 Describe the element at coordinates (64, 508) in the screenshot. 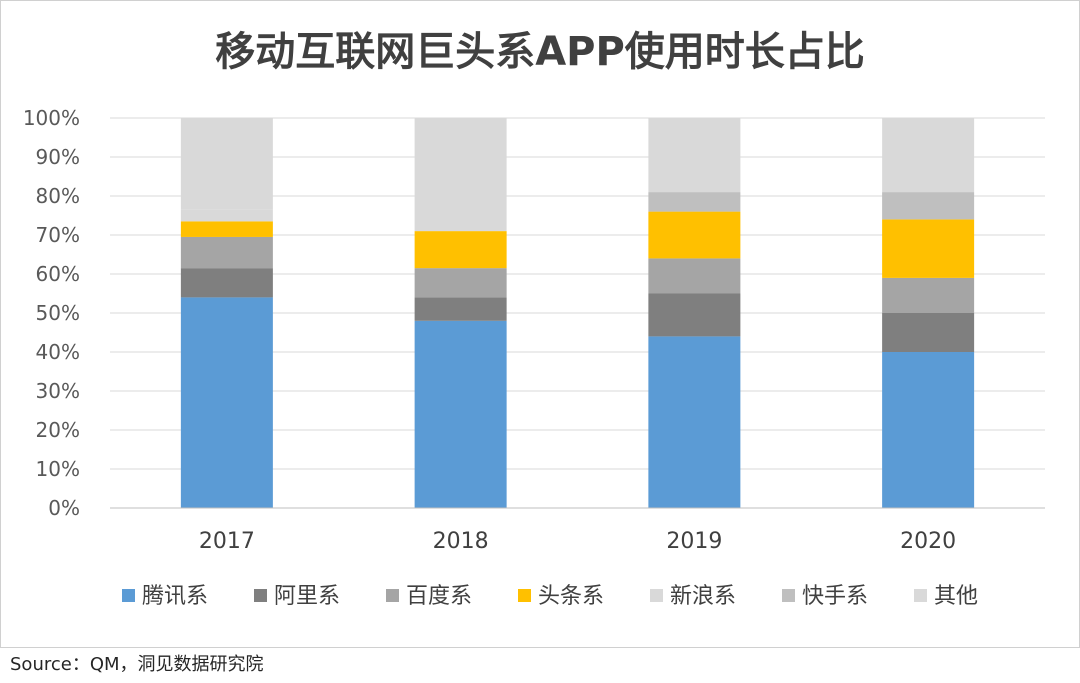

I see `y-tick-label: 0%` at that location.